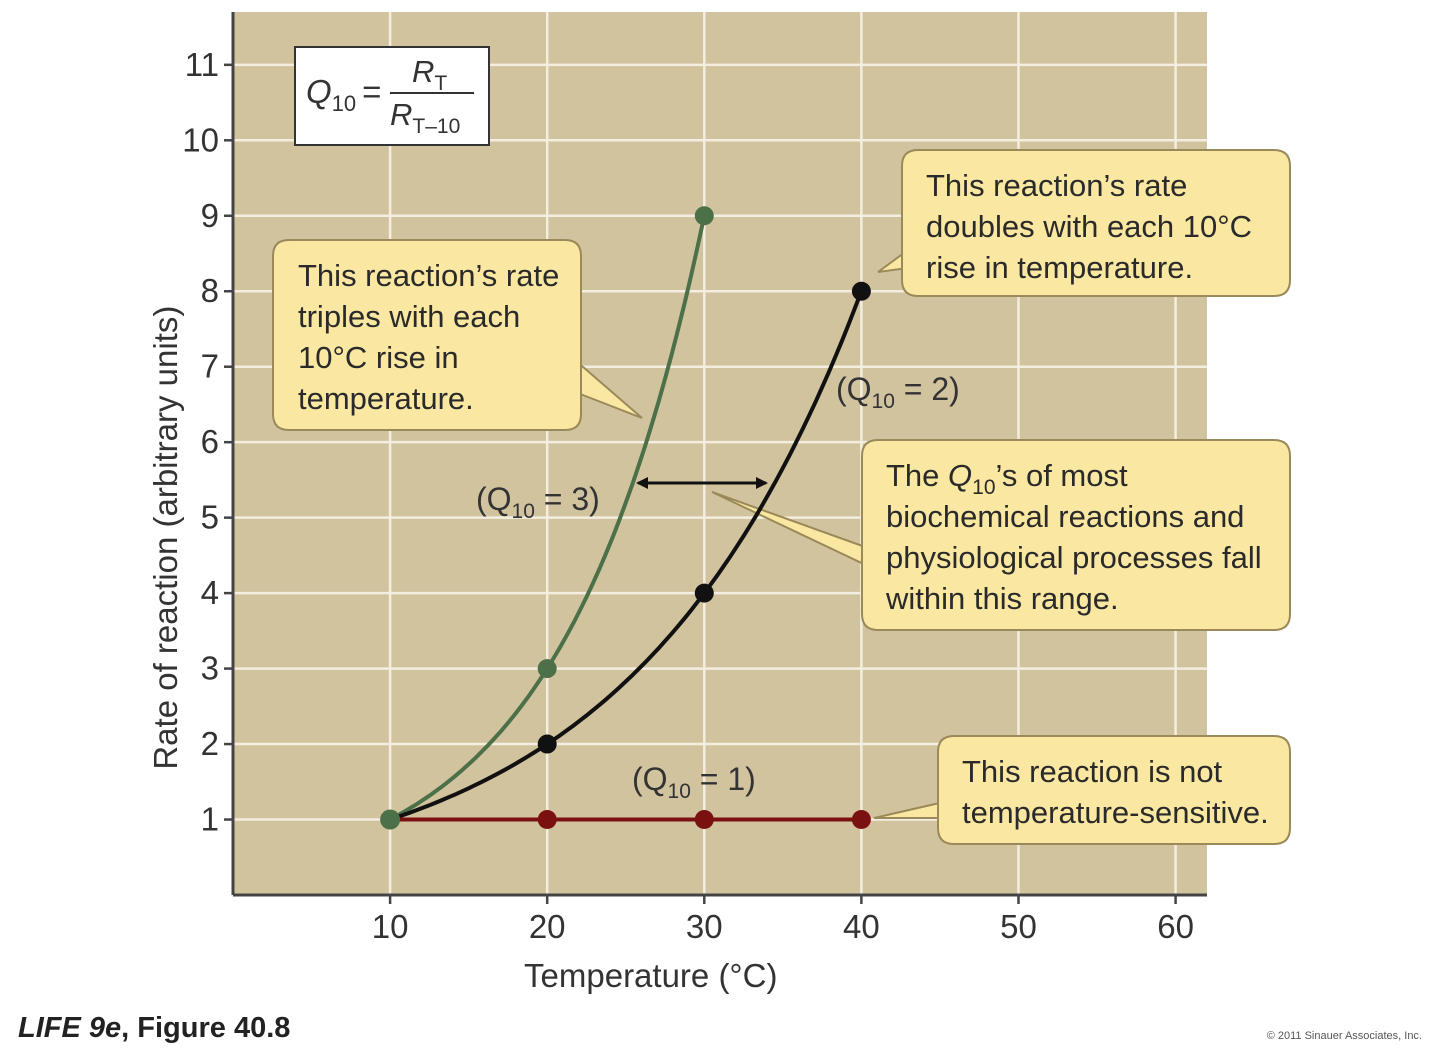 This screenshot has width=1440, height=1054. What do you see at coordinates (1175, 926) in the screenshot?
I see `x-tick-label: 60` at bounding box center [1175, 926].